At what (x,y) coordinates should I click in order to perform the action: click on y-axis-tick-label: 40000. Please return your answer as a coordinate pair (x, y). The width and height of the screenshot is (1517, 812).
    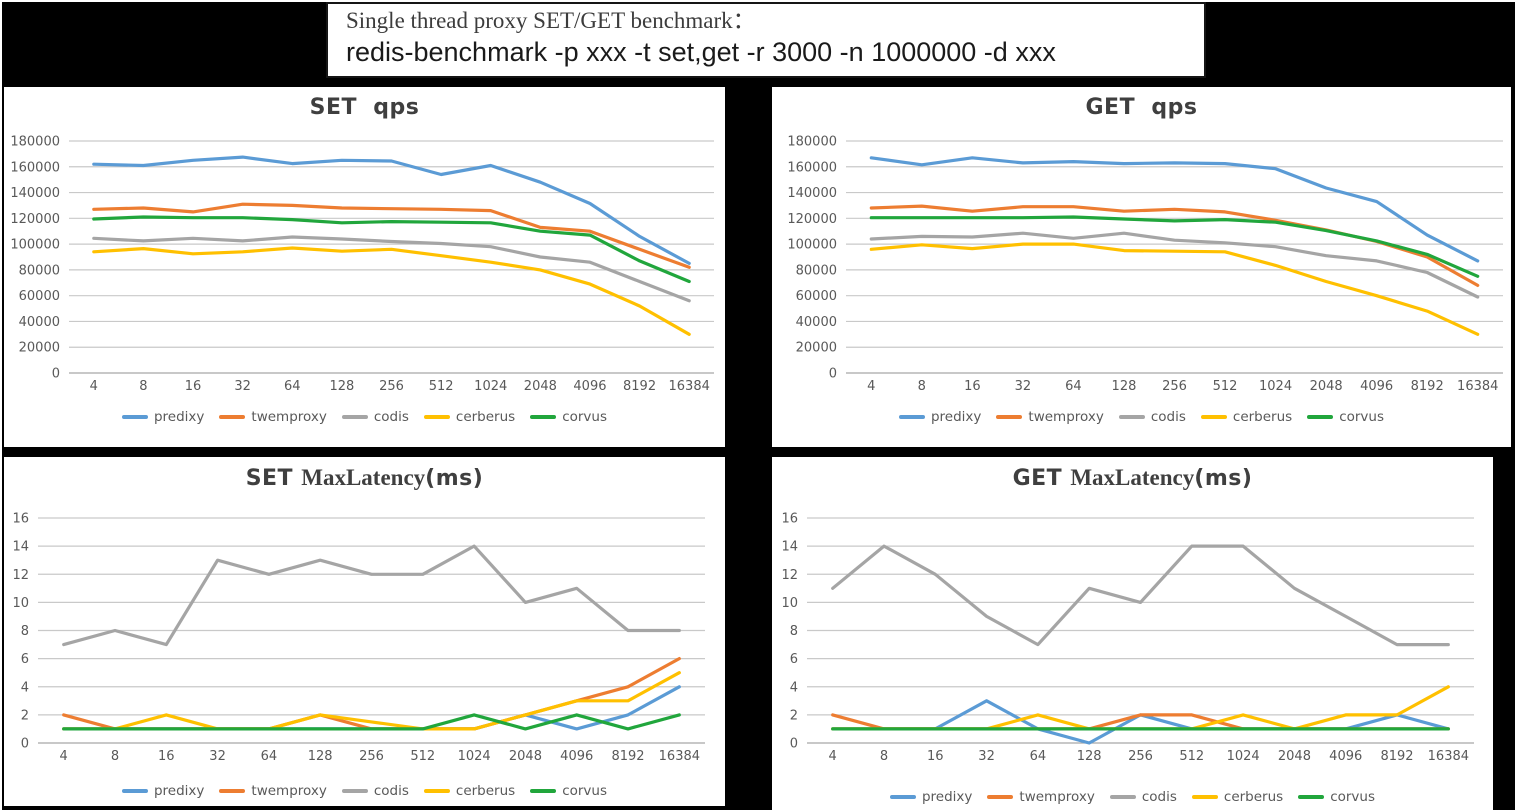
    Looking at the image, I should click on (39, 322).